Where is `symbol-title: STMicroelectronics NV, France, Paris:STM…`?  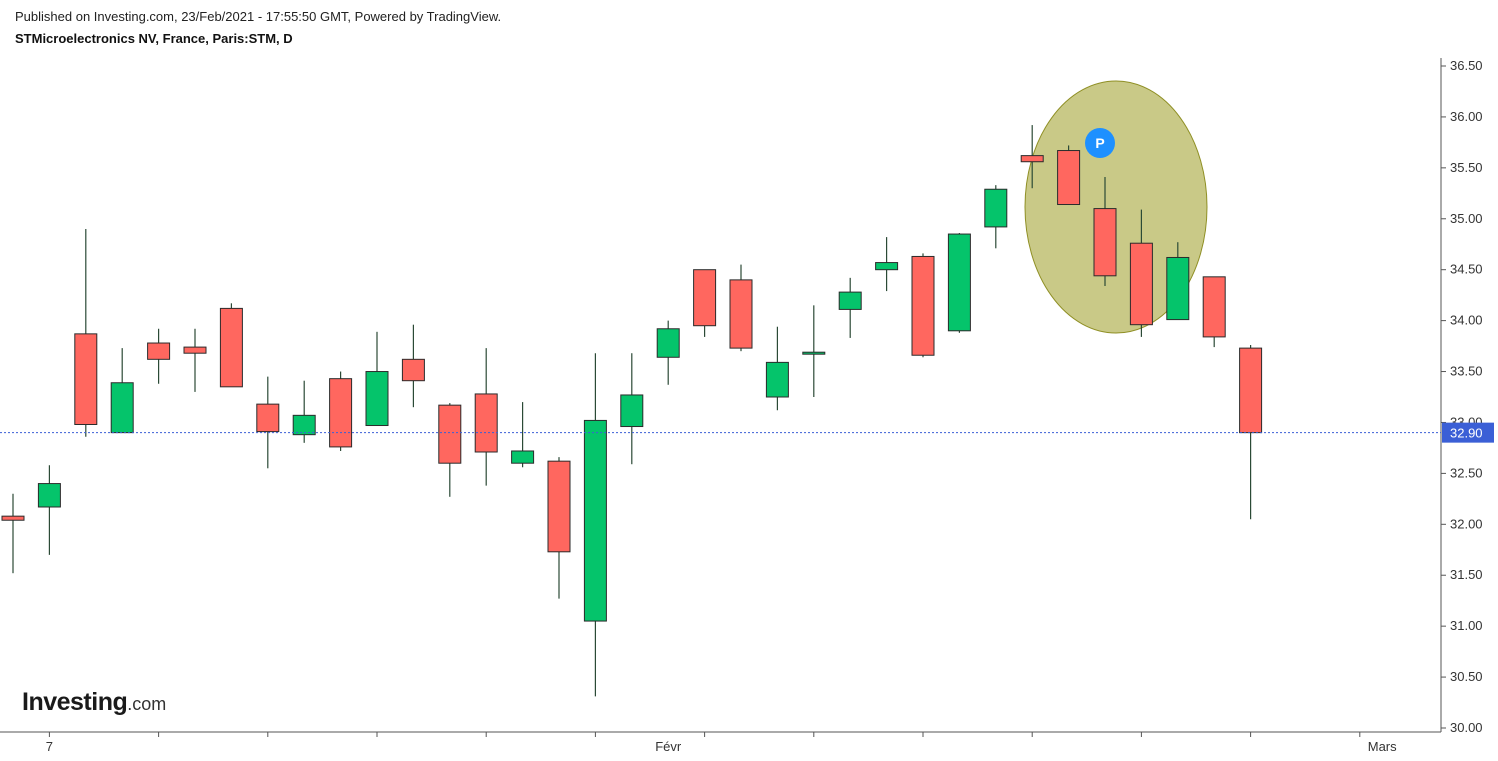
symbol-title: STMicroelectronics NV, France, Paris:STM… is located at coordinates (154, 38).